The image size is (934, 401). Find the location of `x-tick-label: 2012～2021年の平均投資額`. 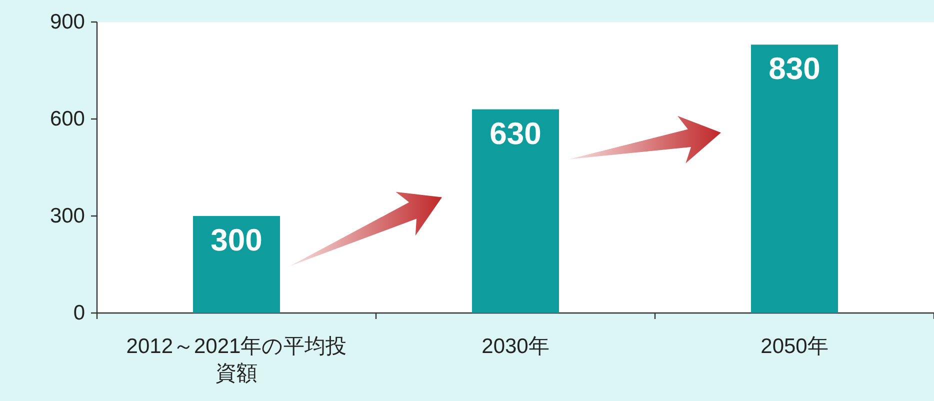

x-tick-label: 2012～2021年の平均投資額 is located at coordinates (236, 360).